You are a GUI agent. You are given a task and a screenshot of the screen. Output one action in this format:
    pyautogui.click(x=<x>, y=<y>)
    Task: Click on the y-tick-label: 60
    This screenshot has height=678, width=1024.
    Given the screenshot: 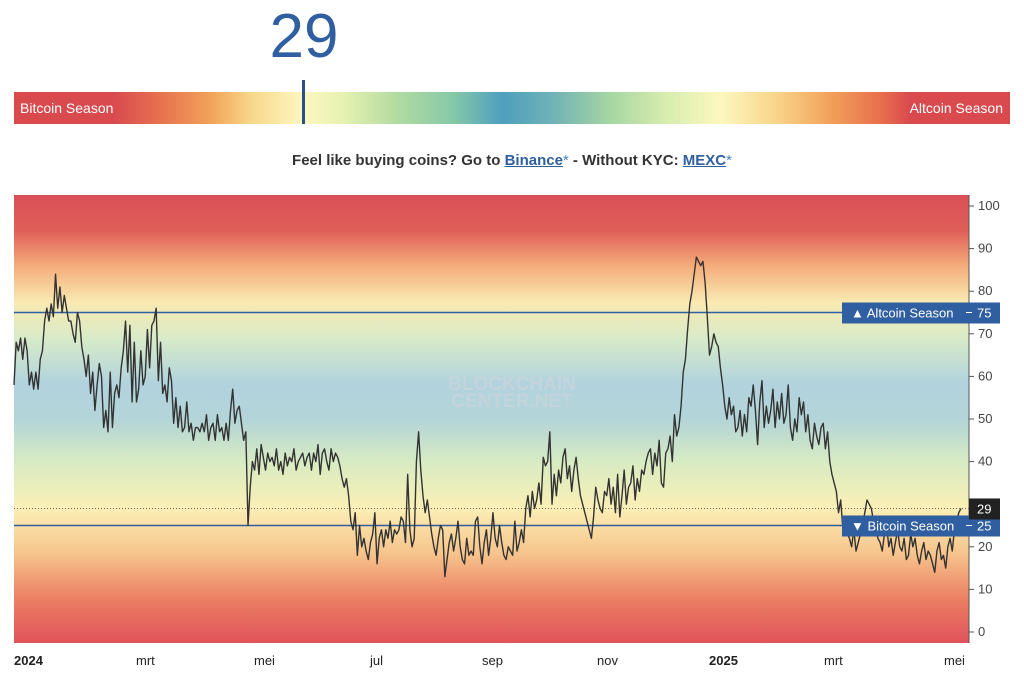 What is the action you would take?
    pyautogui.click(x=985, y=375)
    